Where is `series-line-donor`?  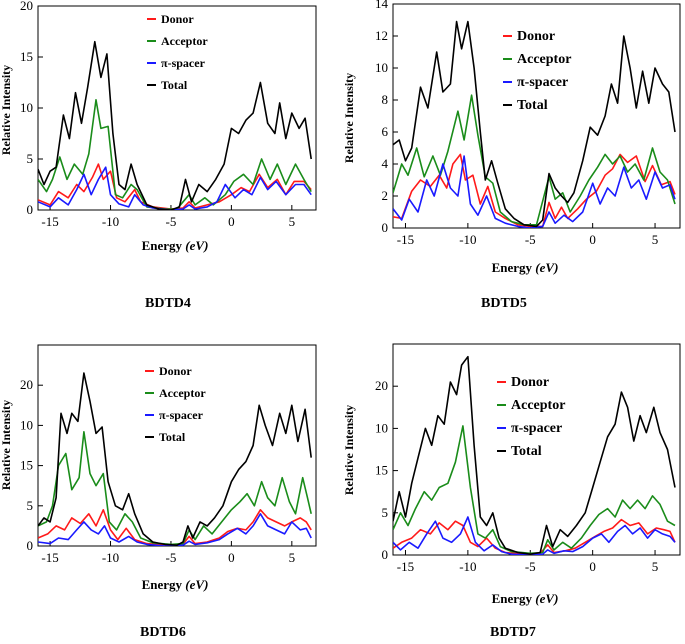 series-line-donor is located at coordinates (175, 527).